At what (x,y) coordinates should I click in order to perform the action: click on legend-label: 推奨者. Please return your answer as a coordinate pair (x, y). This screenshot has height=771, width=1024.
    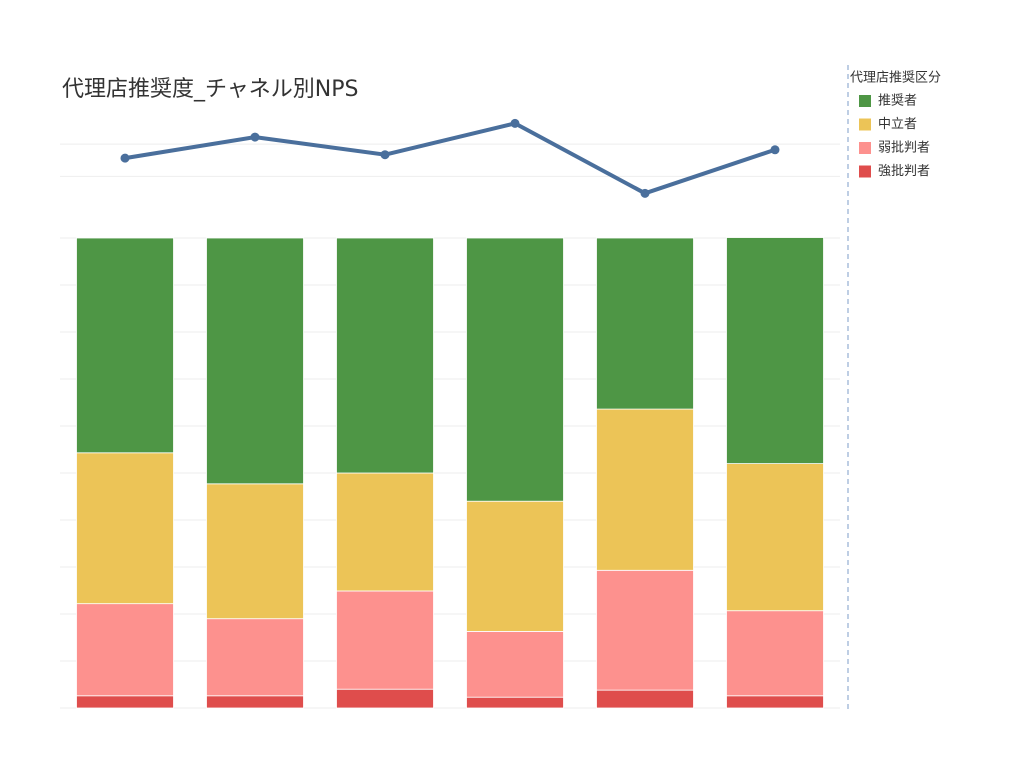
    Looking at the image, I should click on (897, 101).